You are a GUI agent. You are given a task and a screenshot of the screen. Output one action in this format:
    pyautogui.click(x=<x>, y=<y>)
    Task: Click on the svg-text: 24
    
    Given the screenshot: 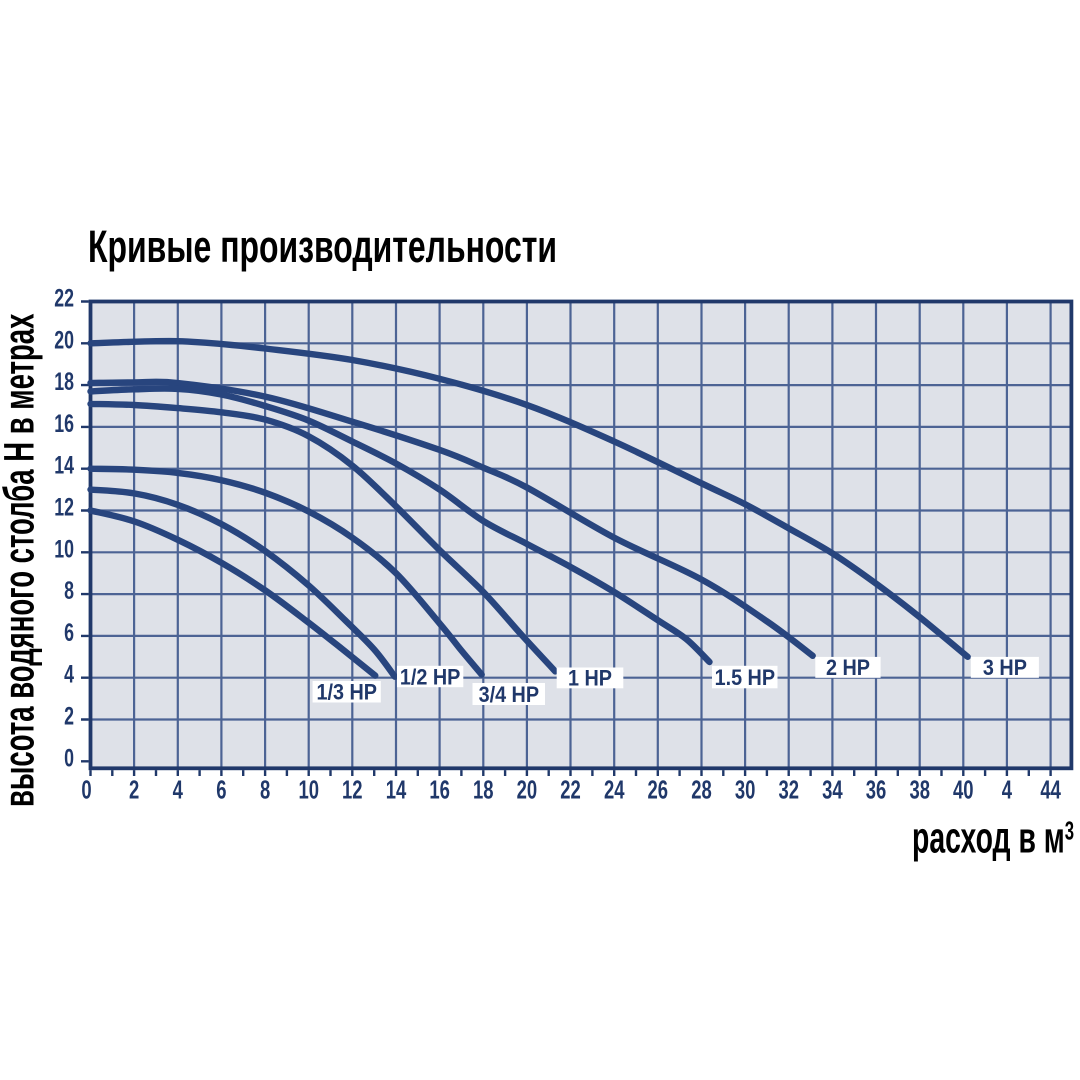 What is the action you would take?
    pyautogui.click(x=614, y=790)
    